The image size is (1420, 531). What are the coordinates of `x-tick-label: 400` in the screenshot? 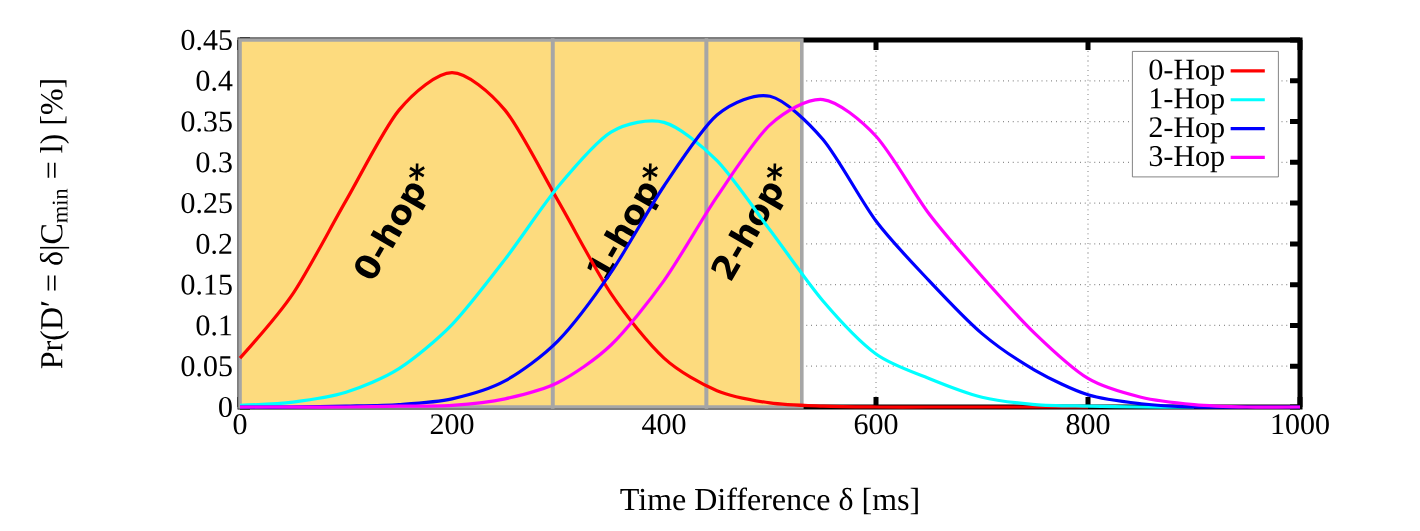 It's located at (664, 424).